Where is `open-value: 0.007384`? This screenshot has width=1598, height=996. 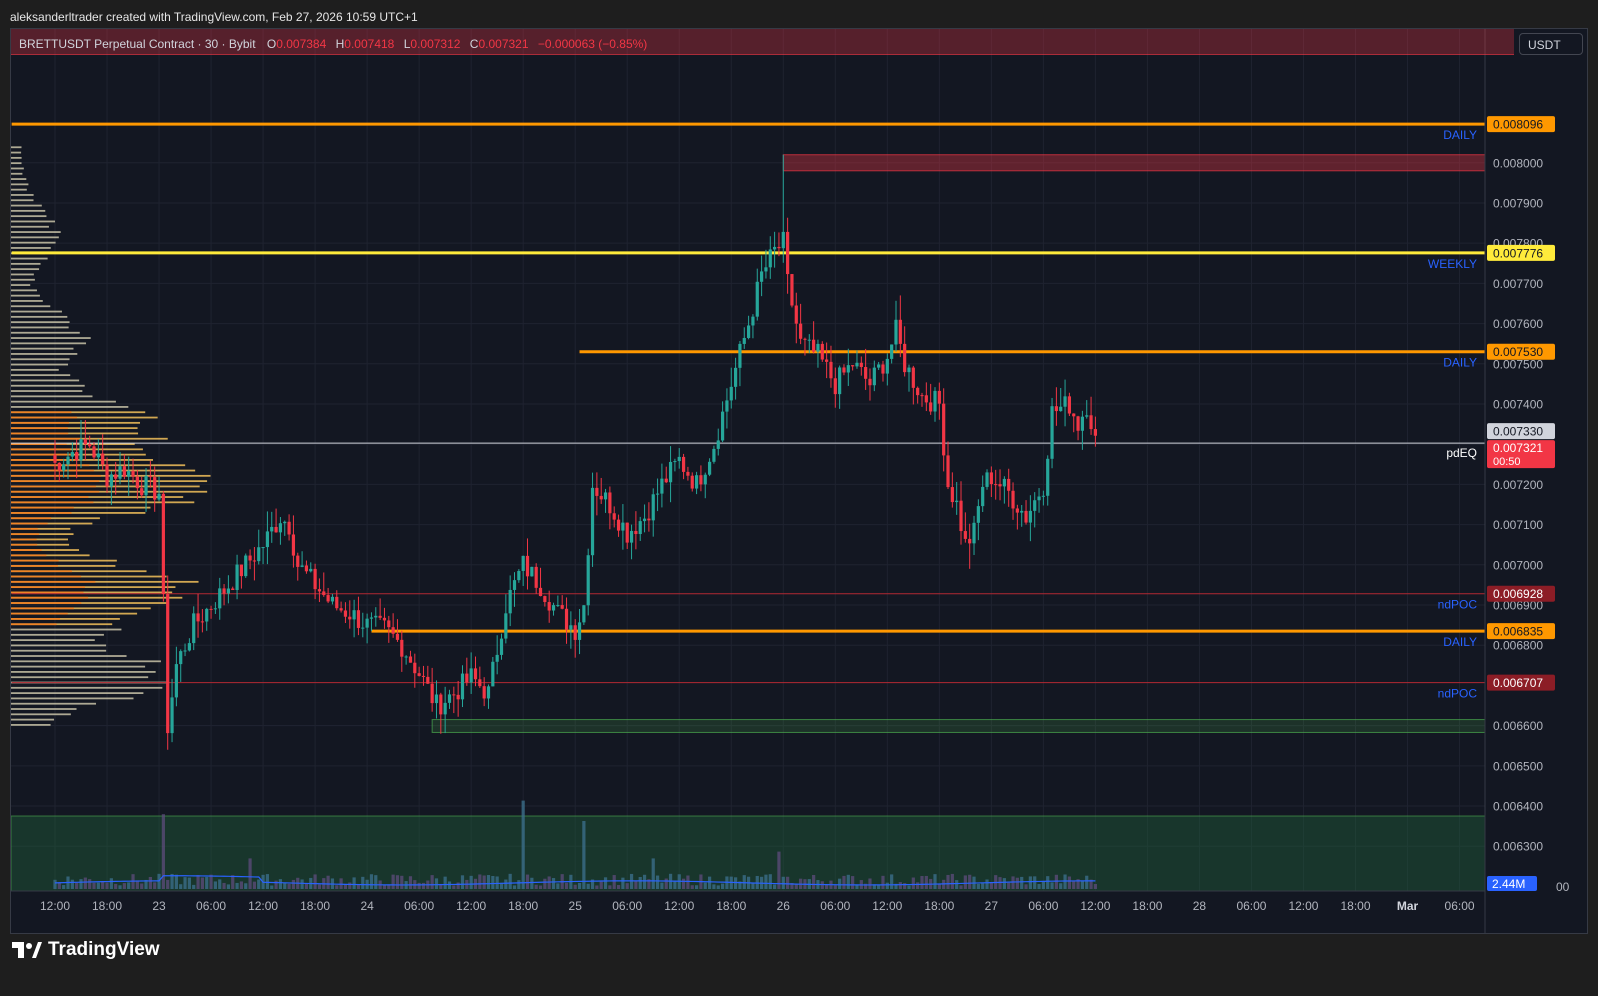
open-value: 0.007384 is located at coordinates (301, 44).